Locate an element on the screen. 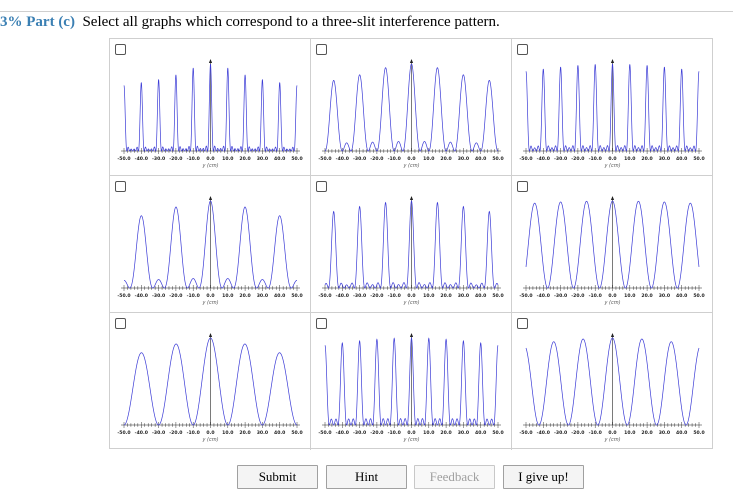 The width and height of the screenshot is (733, 497). top-divider is located at coordinates (366, 11).